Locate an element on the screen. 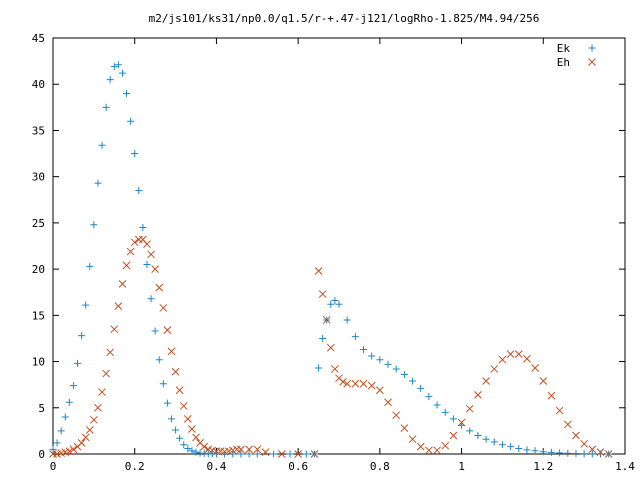 Image resolution: width=640 pixels, height=480 pixels. y-tick-label: 35 is located at coordinates (38, 130).